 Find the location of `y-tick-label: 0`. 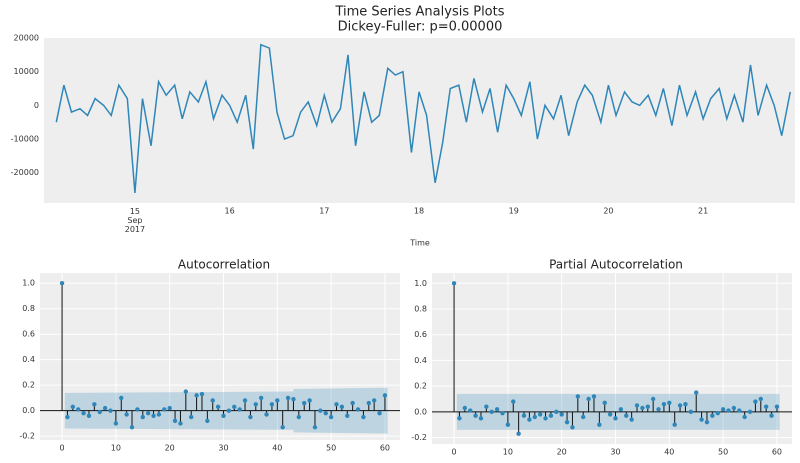

y-tick-label: 0 is located at coordinates (36, 105).